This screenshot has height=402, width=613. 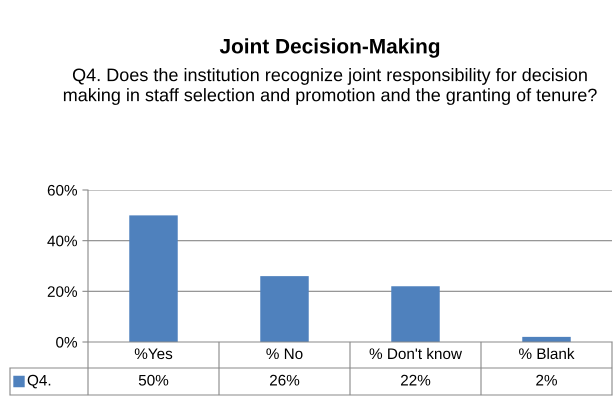 What do you see at coordinates (67, 342) in the screenshot?
I see `y-tick-label: 0%` at bounding box center [67, 342].